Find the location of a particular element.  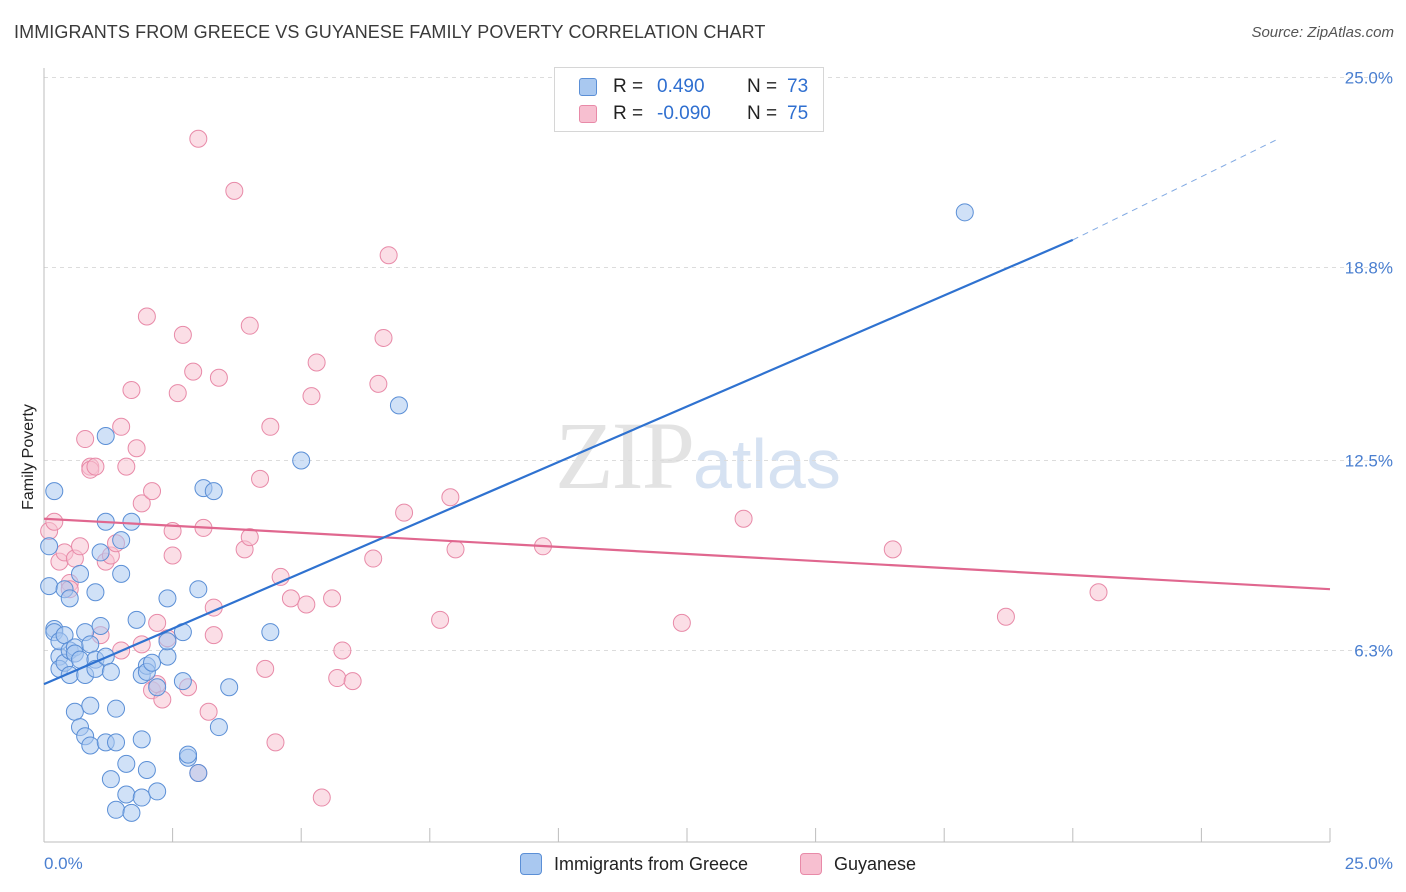

bottom-legend-swatch-greece is located at coordinates (531, 864).